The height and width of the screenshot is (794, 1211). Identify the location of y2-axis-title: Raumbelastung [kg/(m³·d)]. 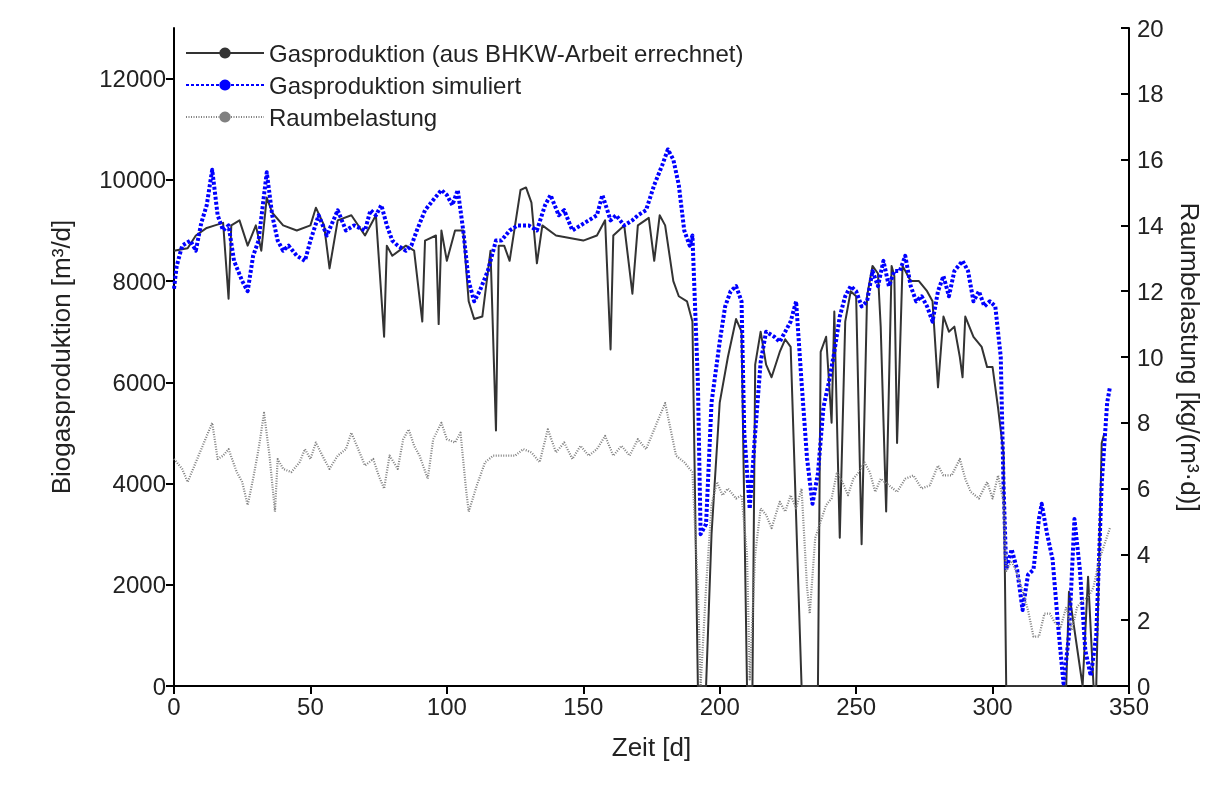
(1190, 357).